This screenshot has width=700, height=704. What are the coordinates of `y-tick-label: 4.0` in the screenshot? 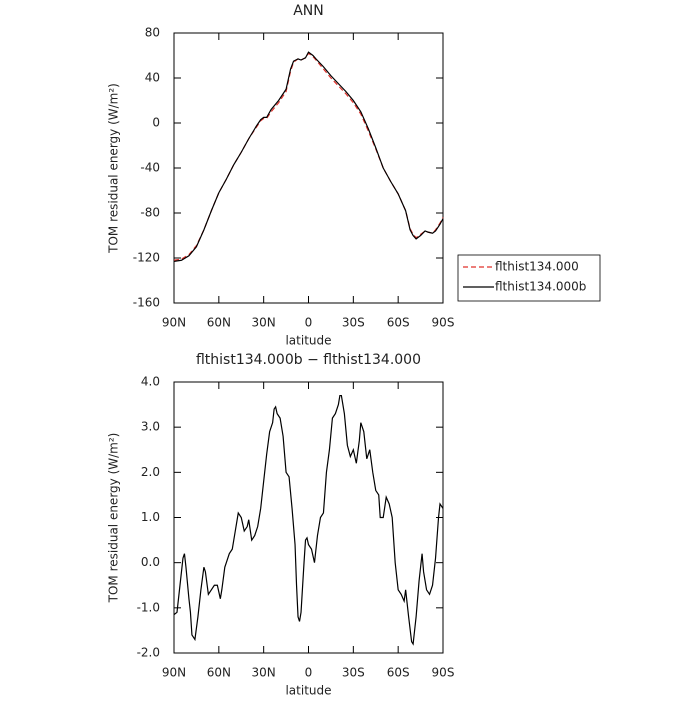 It's located at (150, 382).